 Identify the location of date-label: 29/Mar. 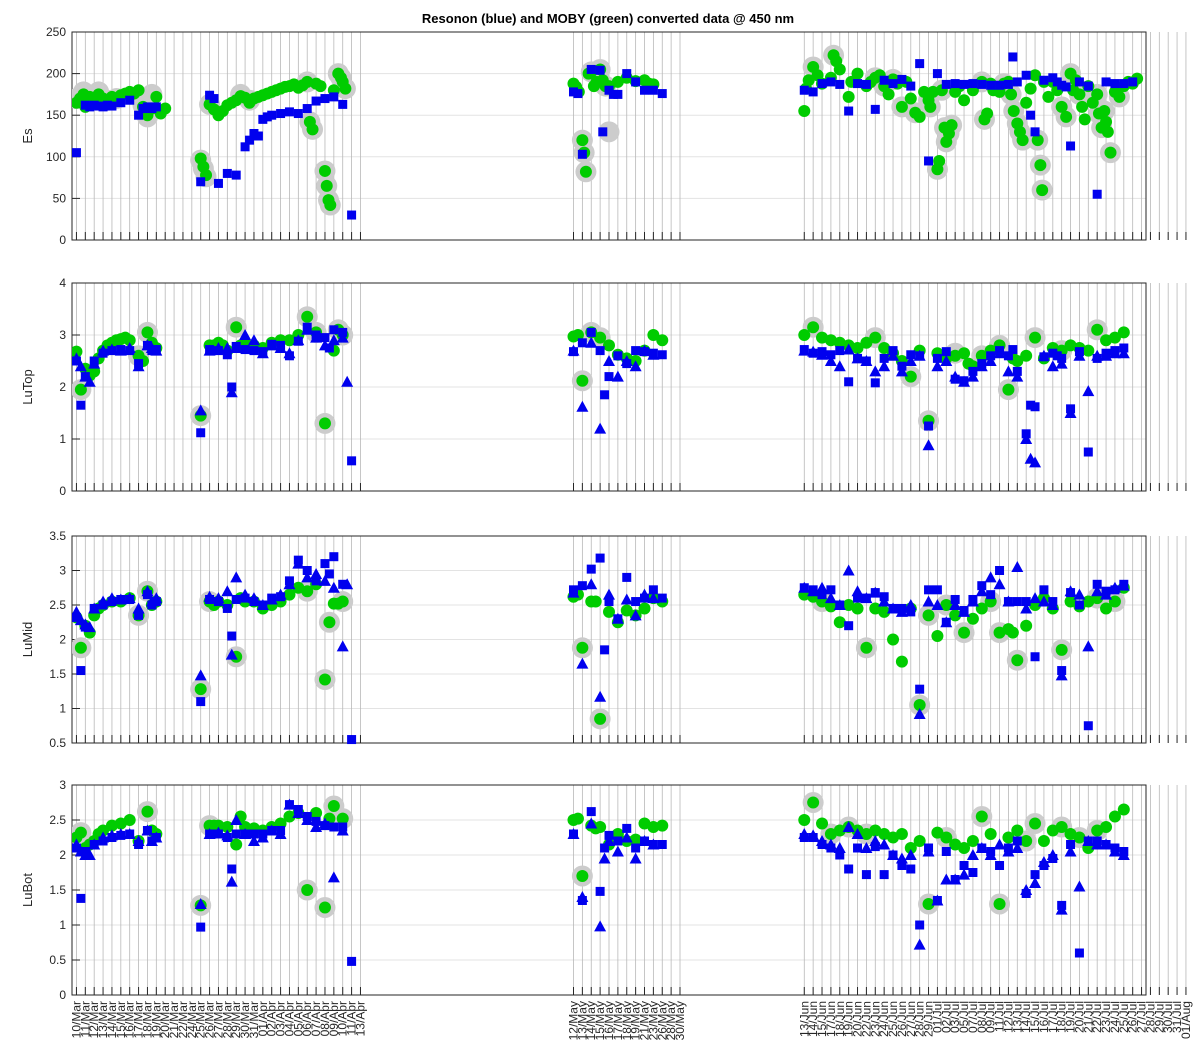
(236, 1019).